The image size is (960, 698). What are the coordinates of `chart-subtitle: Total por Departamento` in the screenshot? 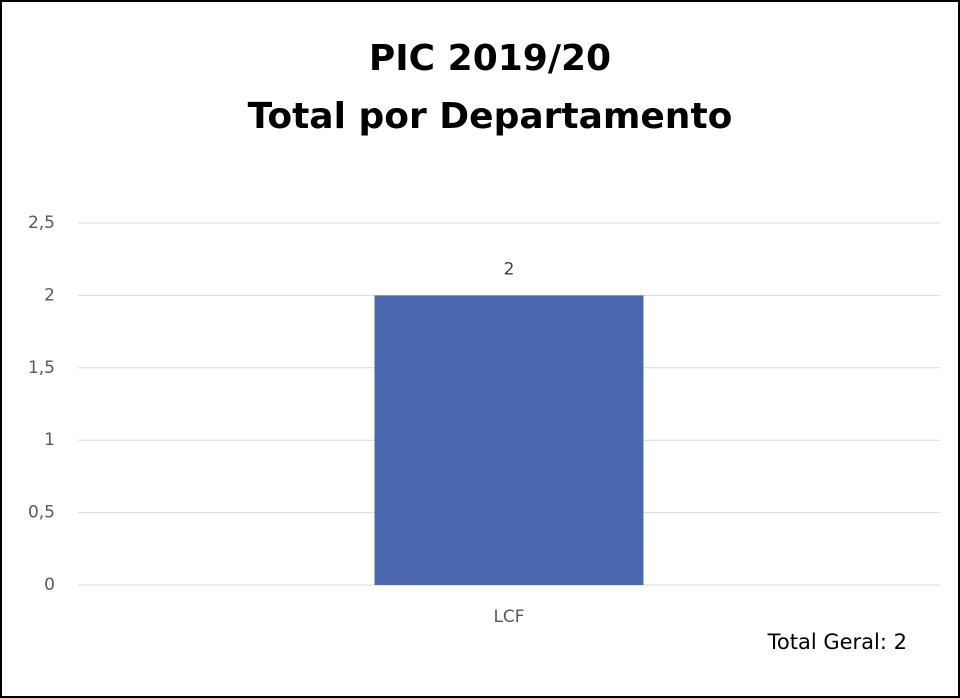 It's located at (490, 116).